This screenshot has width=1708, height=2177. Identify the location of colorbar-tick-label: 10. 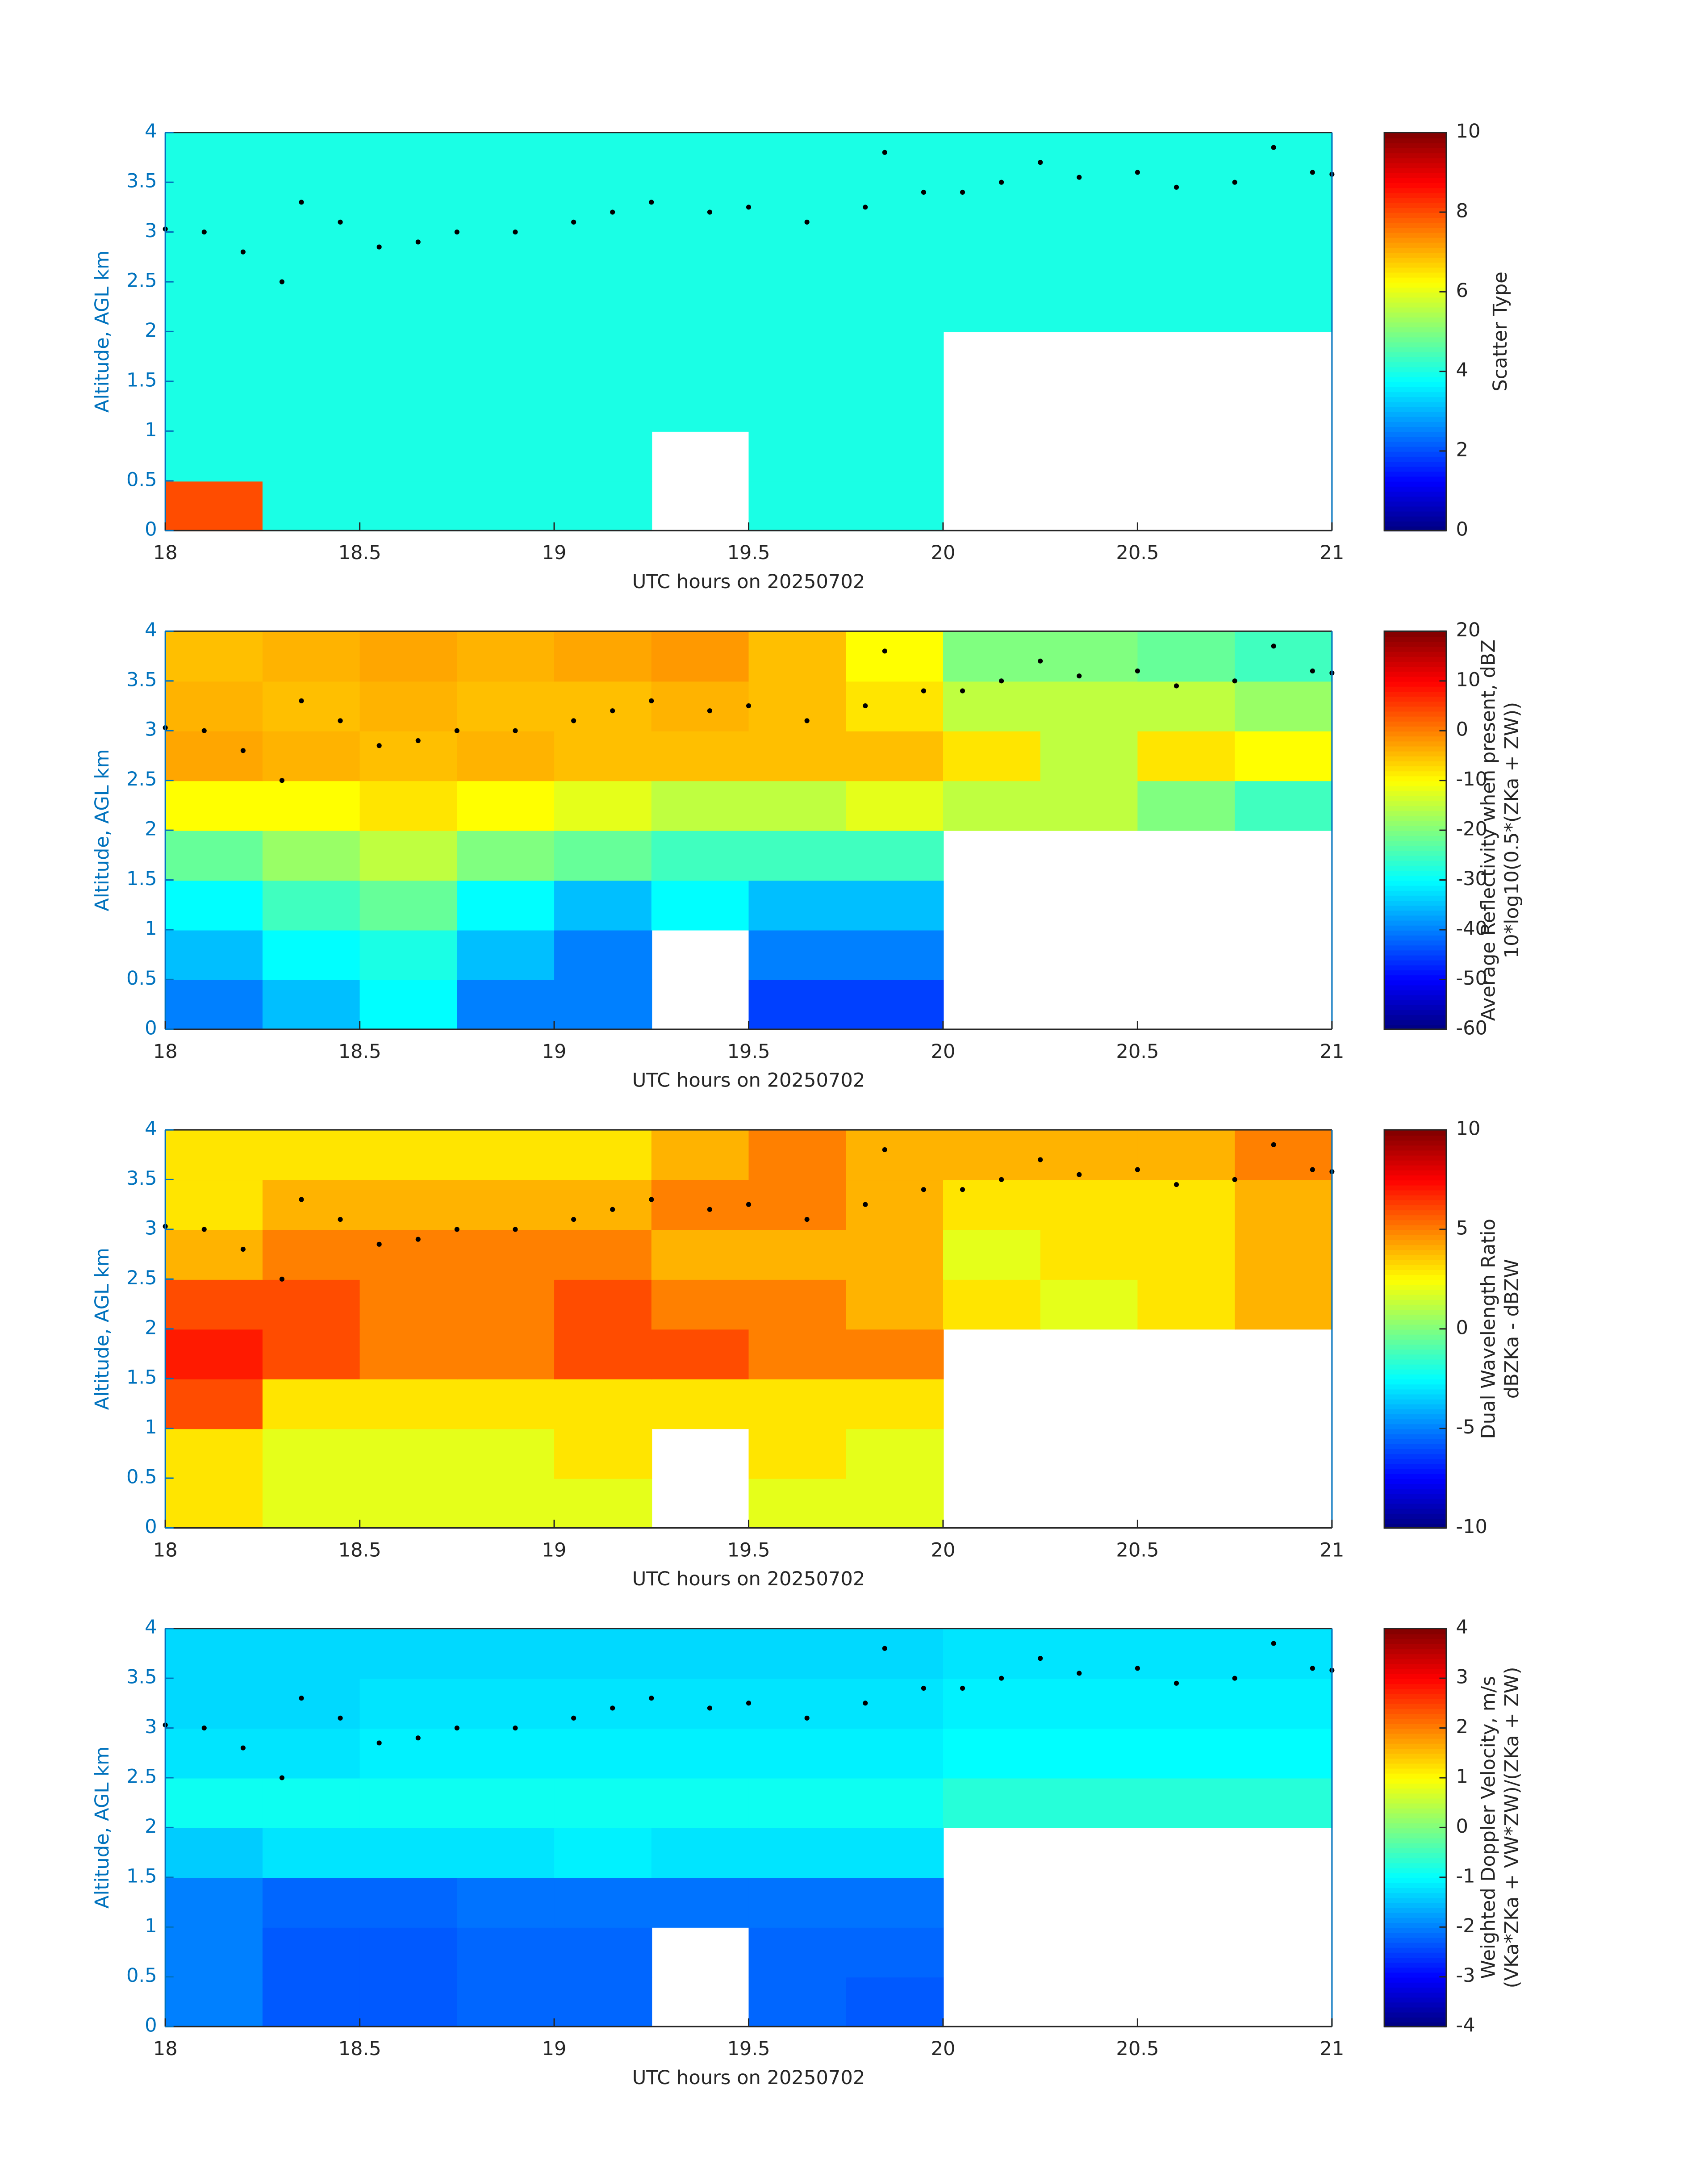
(1468, 680).